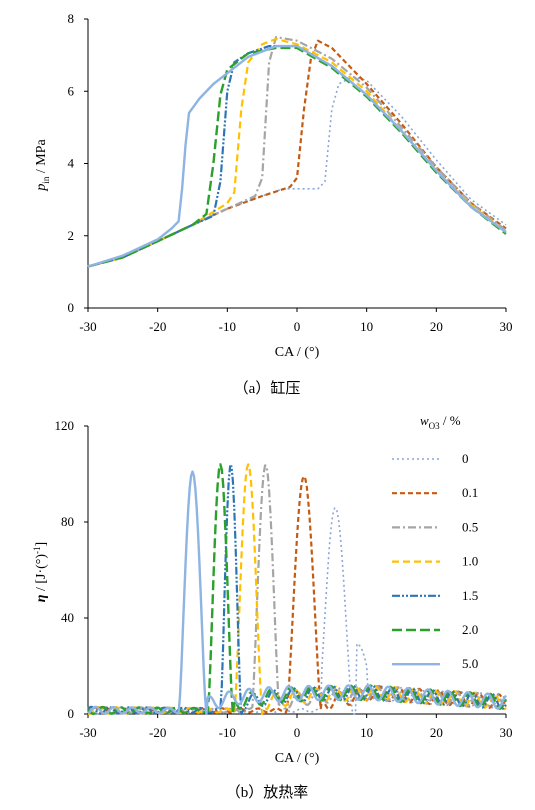 Image resolution: width=535 pixels, height=810 pixels. What do you see at coordinates (470, 561) in the screenshot?
I see `legend-label: 1.0` at bounding box center [470, 561].